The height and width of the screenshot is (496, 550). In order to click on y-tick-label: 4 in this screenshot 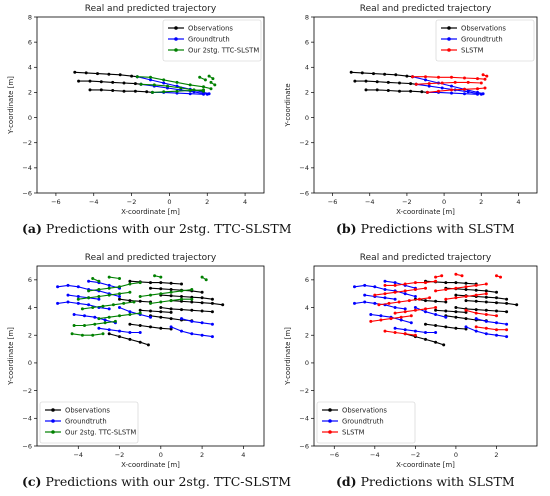, I will do `click(307, 68)`.